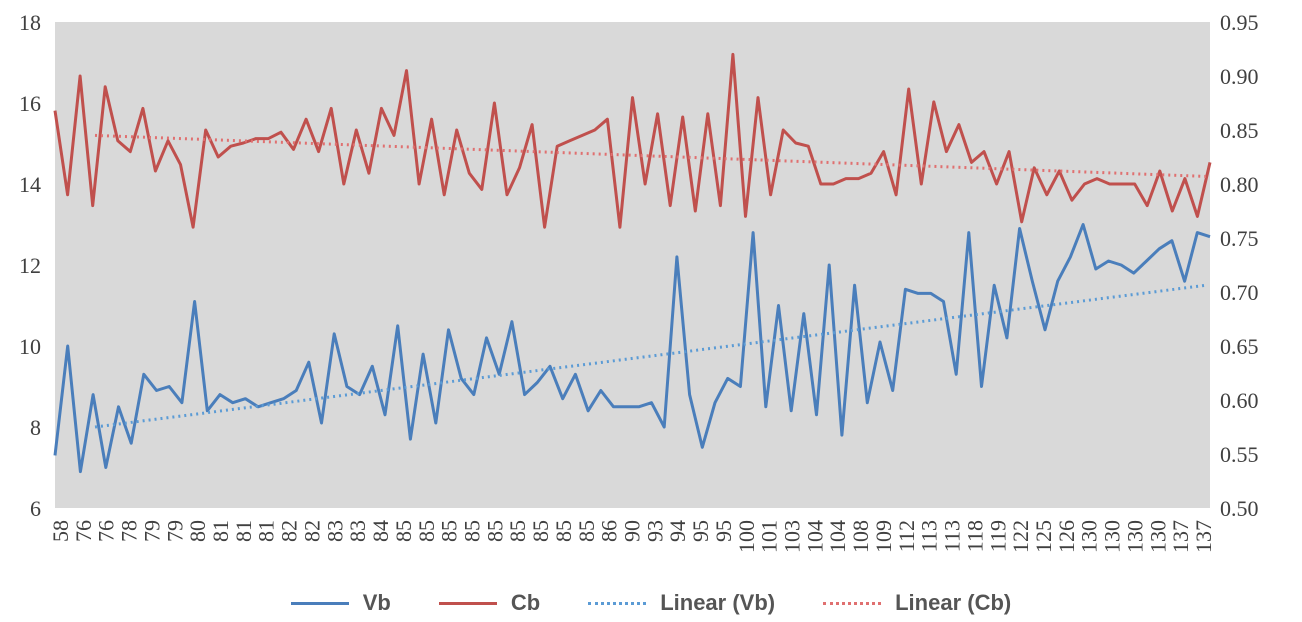 The width and height of the screenshot is (1302, 622). I want to click on legend-item-cb: Cb, so click(489, 603).